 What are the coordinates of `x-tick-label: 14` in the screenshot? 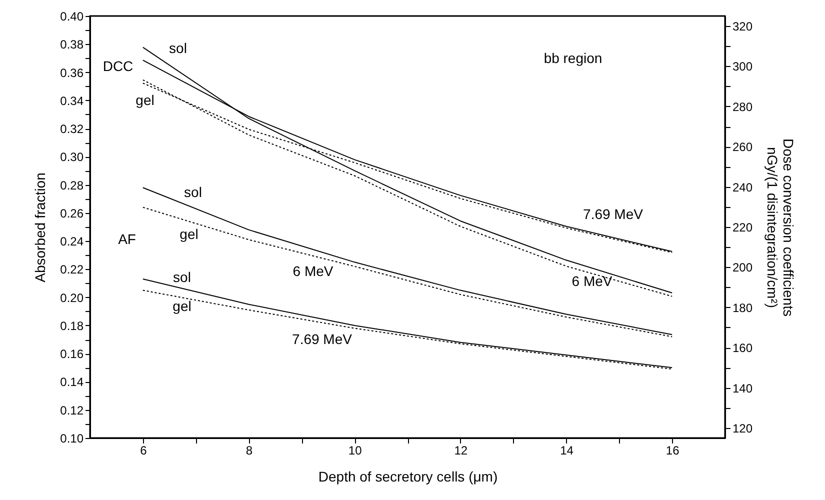 It's located at (567, 451).